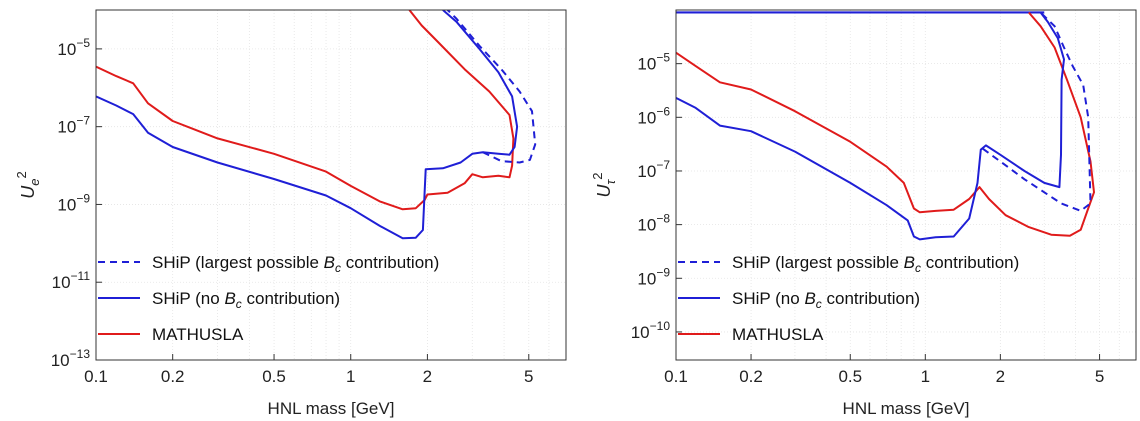 The image size is (1140, 421). Describe the element at coordinates (528, 376) in the screenshot. I see `x-tick-label-left-5: 5` at that location.